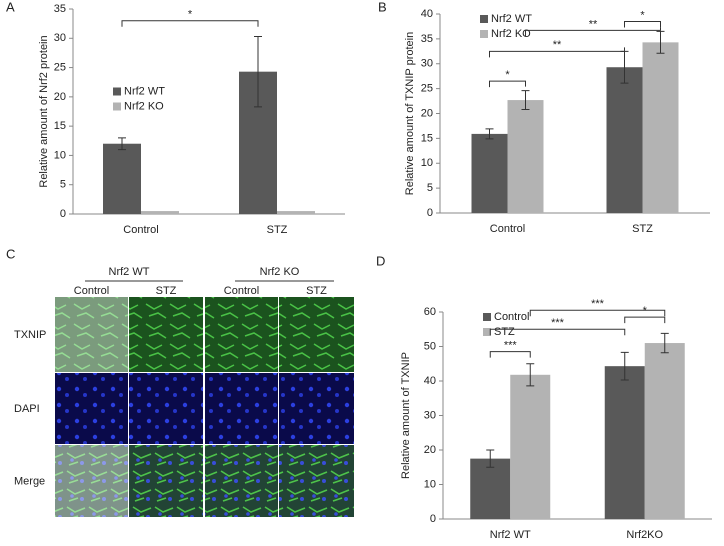  What do you see at coordinates (430, 312) in the screenshot?
I see `y-tick-label: 60` at bounding box center [430, 312].